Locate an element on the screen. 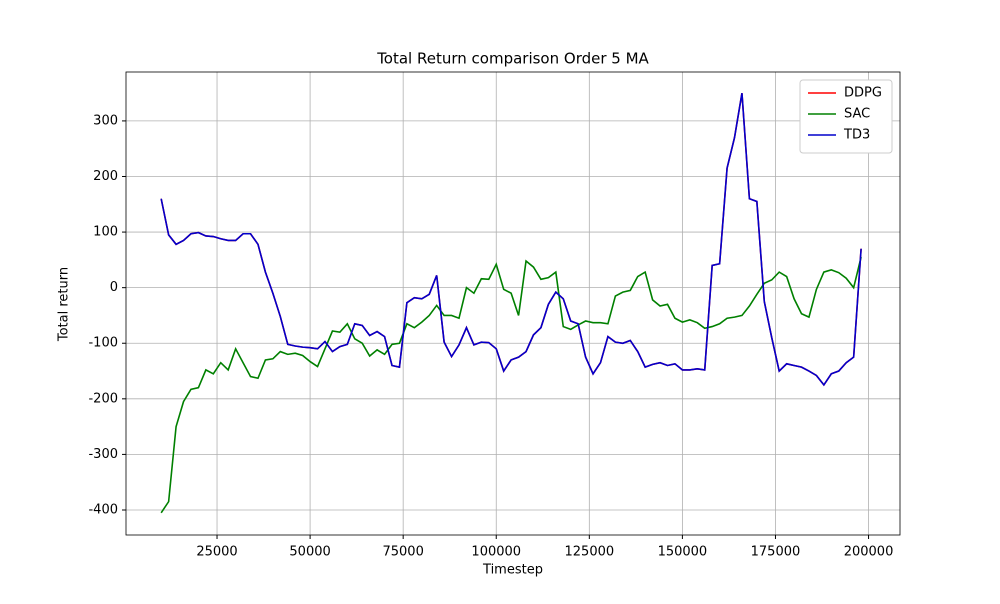 This screenshot has width=1000, height=604. x-tick-label: 150000 is located at coordinates (683, 552).